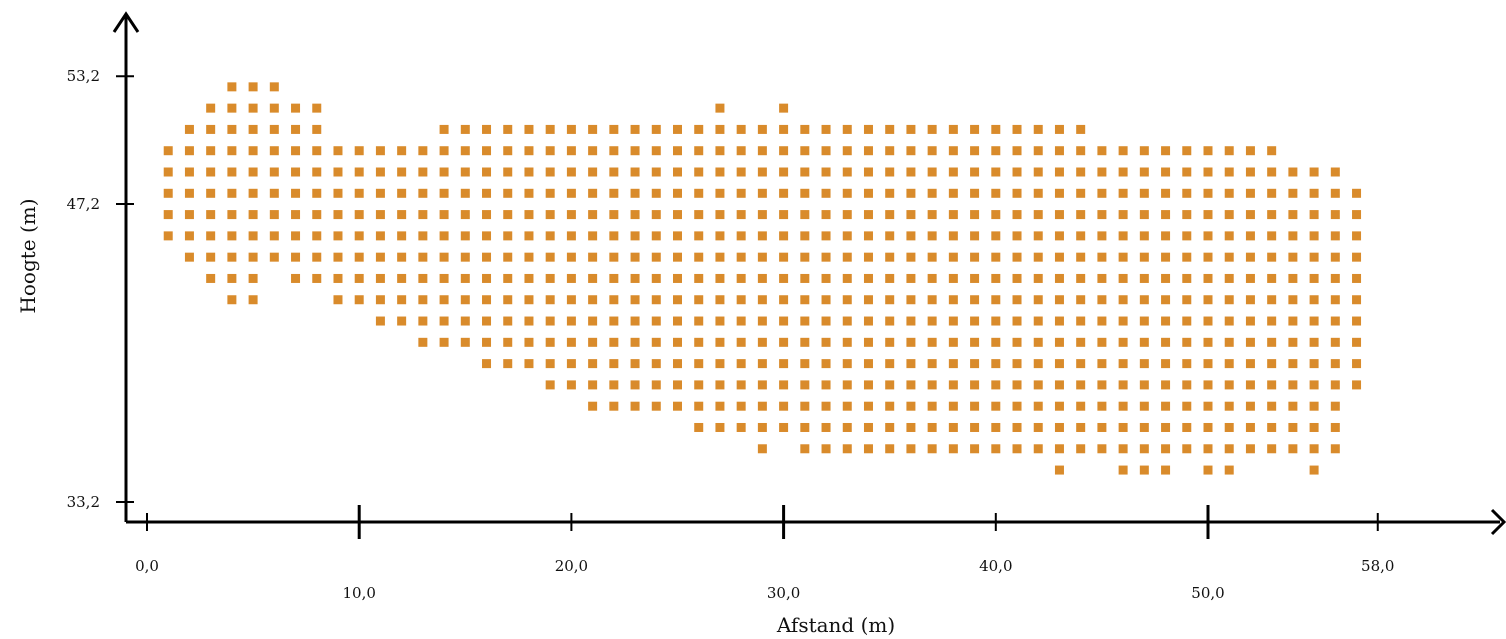 This screenshot has width=1506, height=639. What do you see at coordinates (126, 266) in the screenshot?
I see `y-axis` at bounding box center [126, 266].